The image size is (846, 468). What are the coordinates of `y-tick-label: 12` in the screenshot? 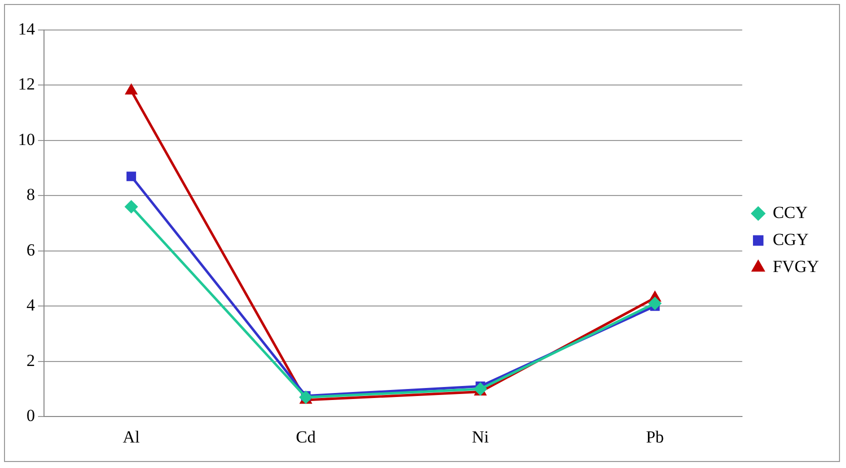 It's located at (26, 84).